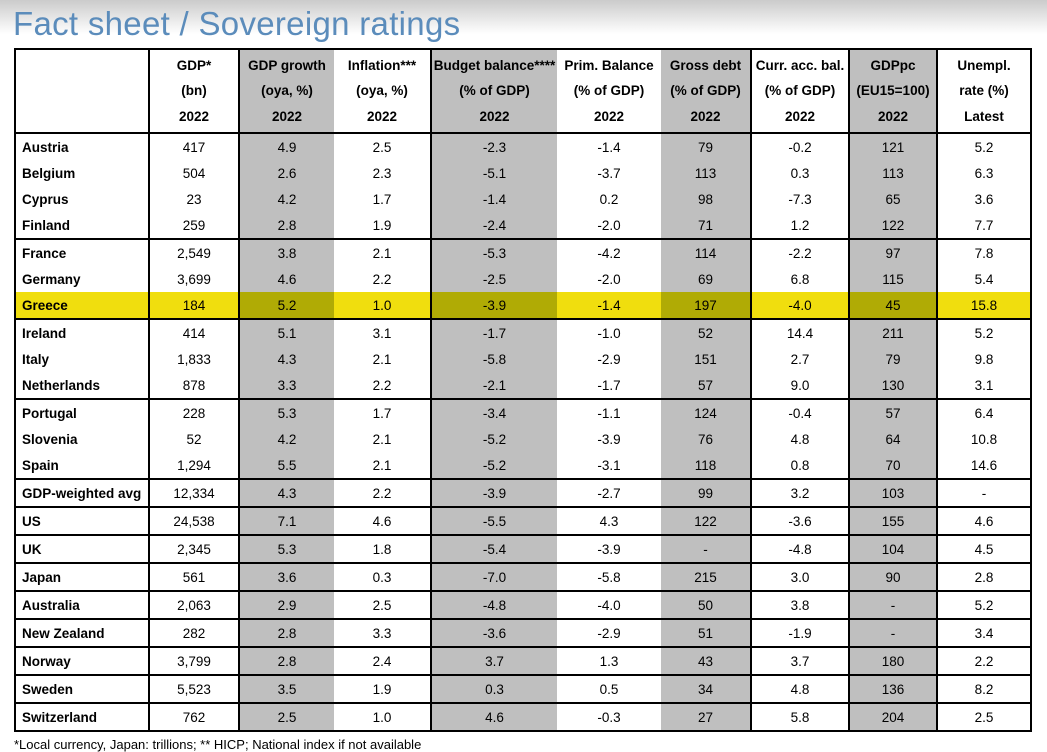 This screenshot has height=752, width=1047. Describe the element at coordinates (800, 520) in the screenshot. I see `value-cell-curr-acc-bal: -3.6` at that location.